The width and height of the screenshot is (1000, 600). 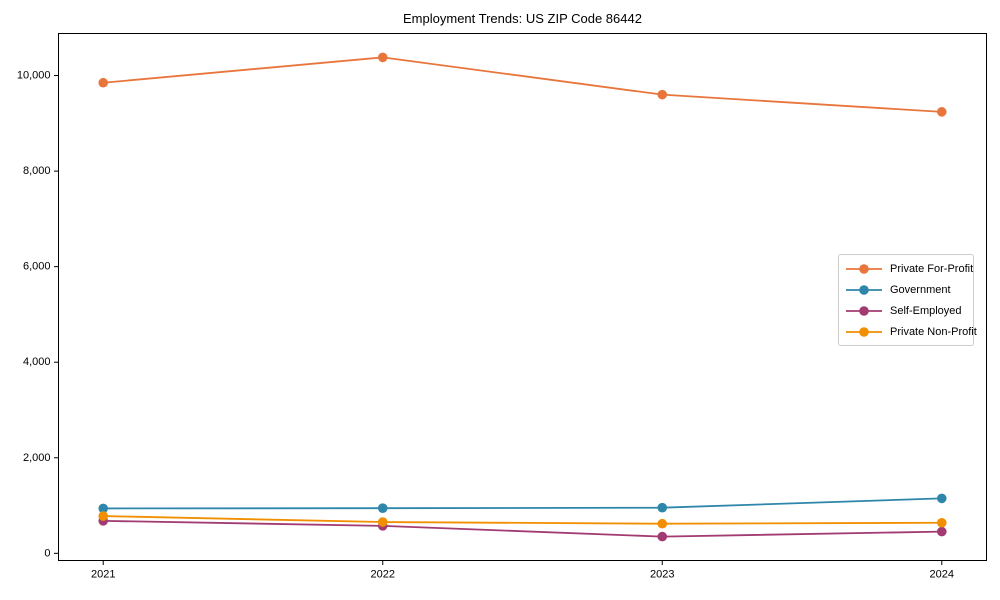 I want to click on series-line-private-for-profit, so click(x=522, y=84).